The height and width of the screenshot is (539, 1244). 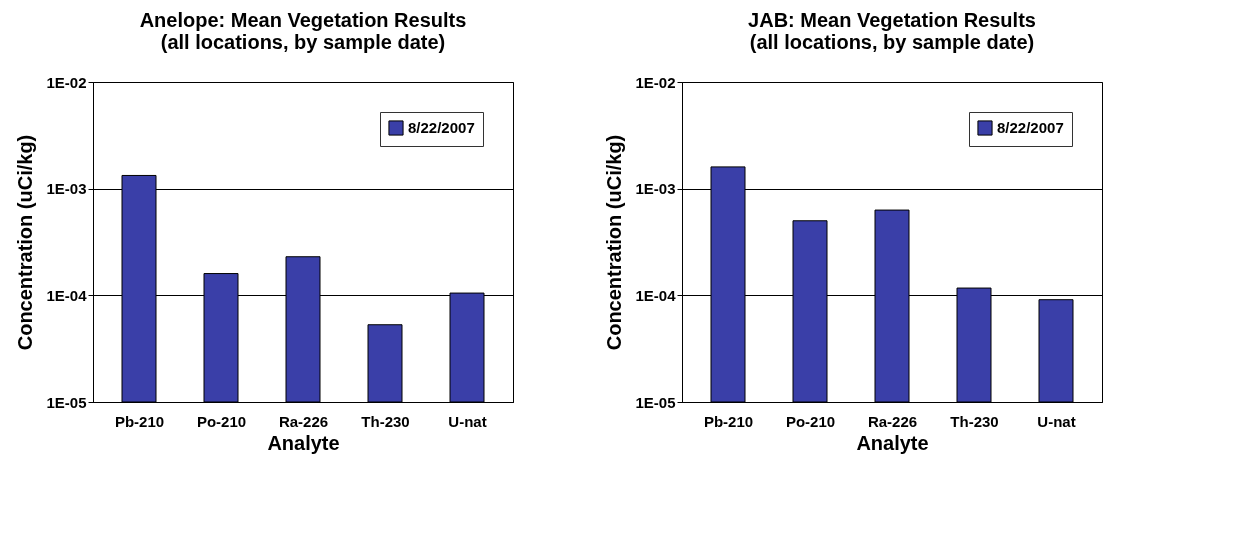 What do you see at coordinates (303, 31) in the screenshot?
I see `chart-title: Anelope: Mean Vegetation Results (all locations, by sample date)` at bounding box center [303, 31].